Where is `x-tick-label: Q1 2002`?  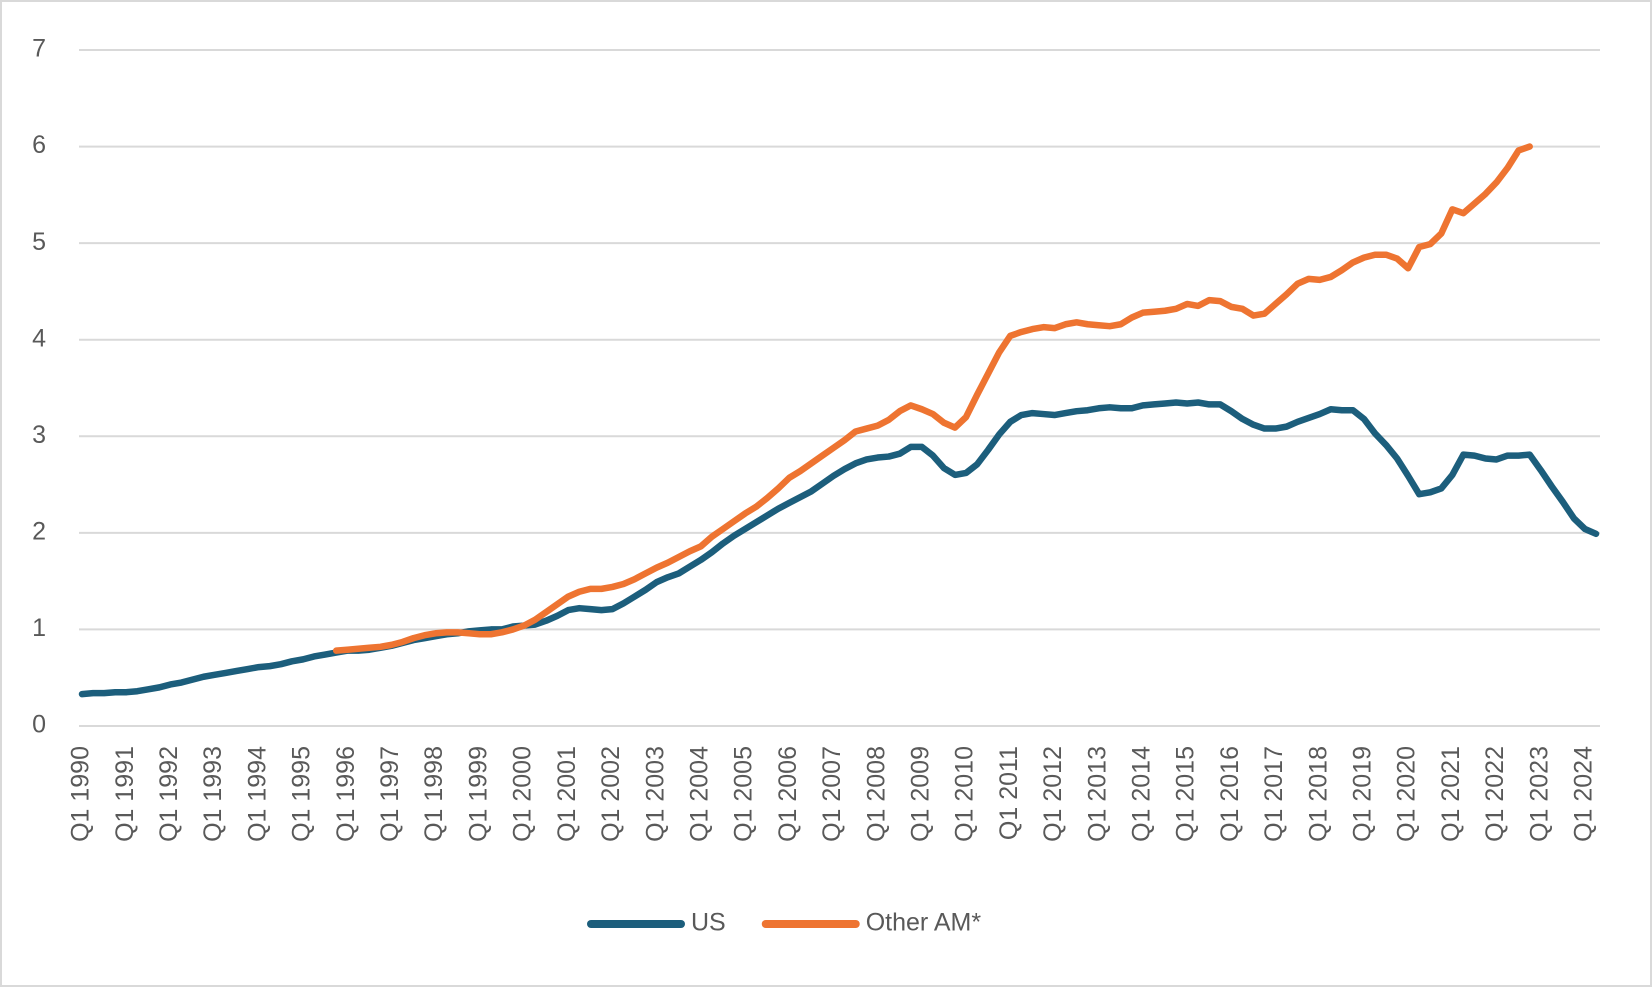
x-tick-label: Q1 2002 is located at coordinates (611, 794).